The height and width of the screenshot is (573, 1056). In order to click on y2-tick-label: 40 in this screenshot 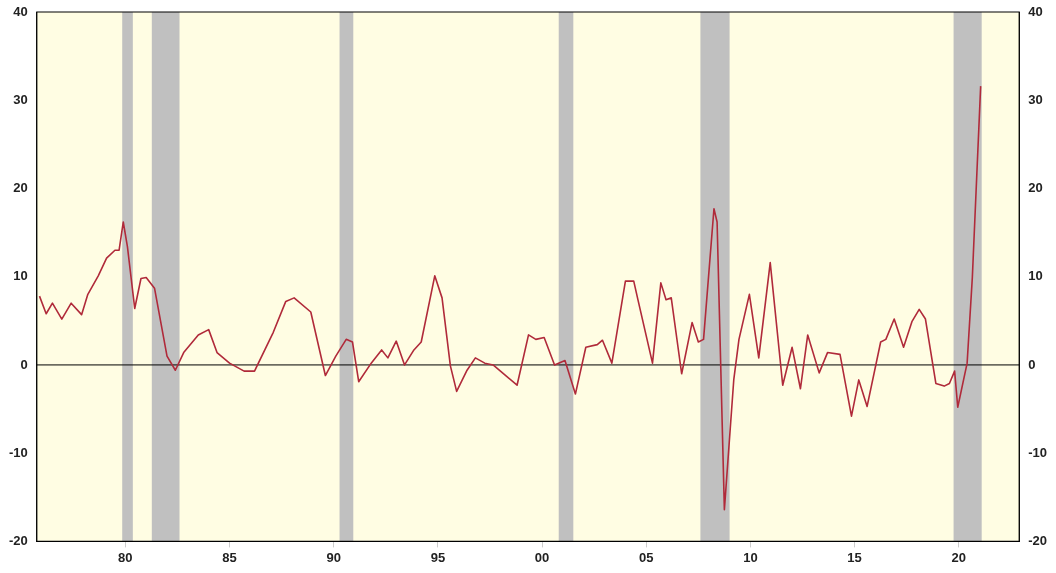, I will do `click(1035, 11)`.